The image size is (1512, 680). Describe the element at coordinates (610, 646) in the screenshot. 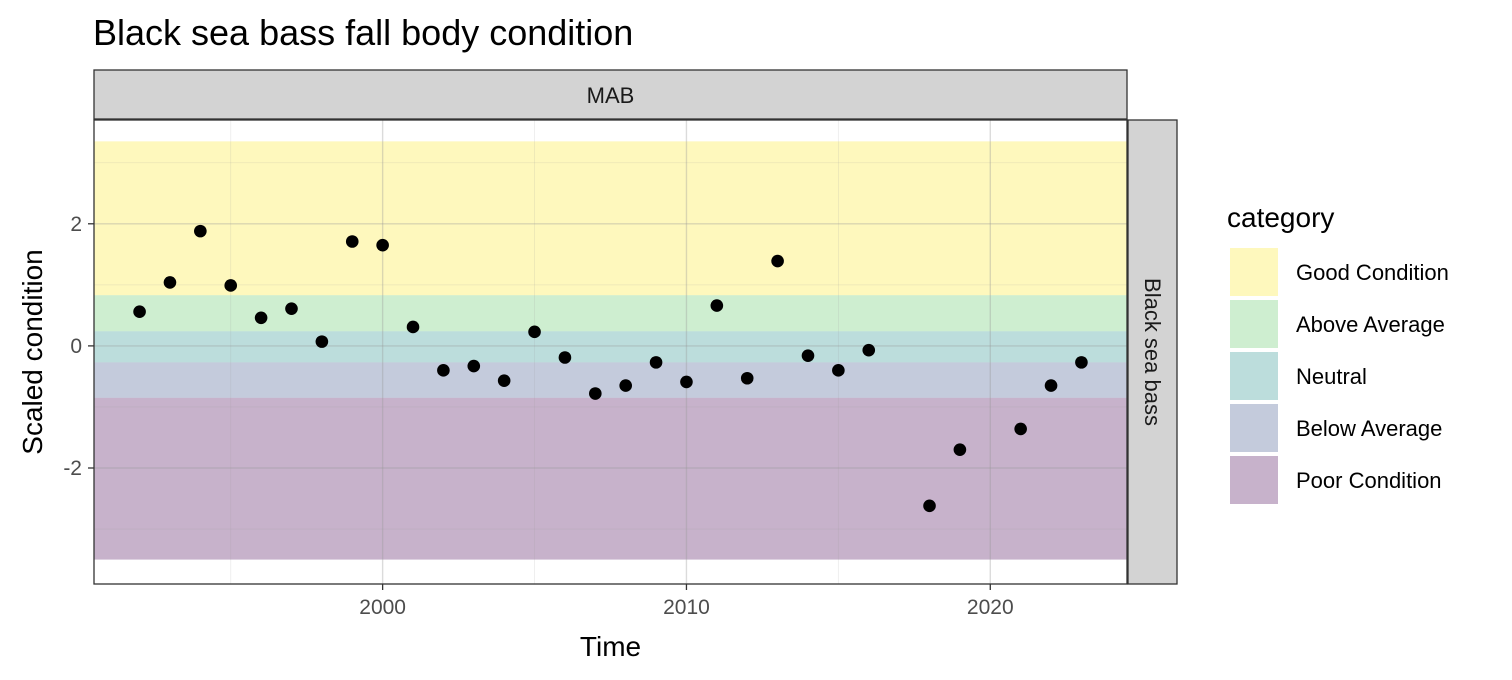

I see `x-axis-title: Time` at that location.